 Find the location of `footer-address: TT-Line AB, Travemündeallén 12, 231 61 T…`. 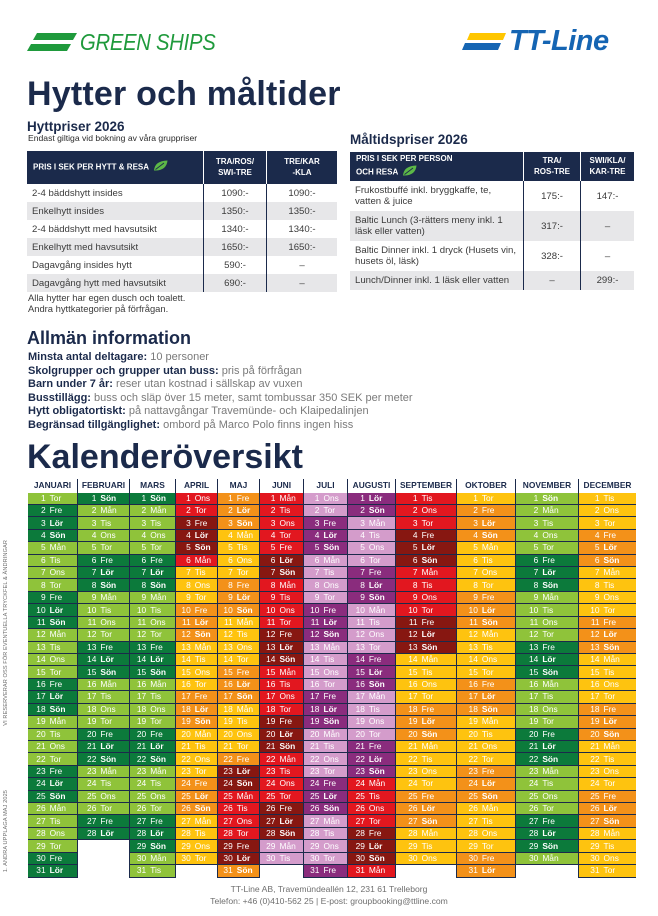

footer-address: TT-Line AB, Travemündeallén 12, 231 61 T… is located at coordinates (329, 889).